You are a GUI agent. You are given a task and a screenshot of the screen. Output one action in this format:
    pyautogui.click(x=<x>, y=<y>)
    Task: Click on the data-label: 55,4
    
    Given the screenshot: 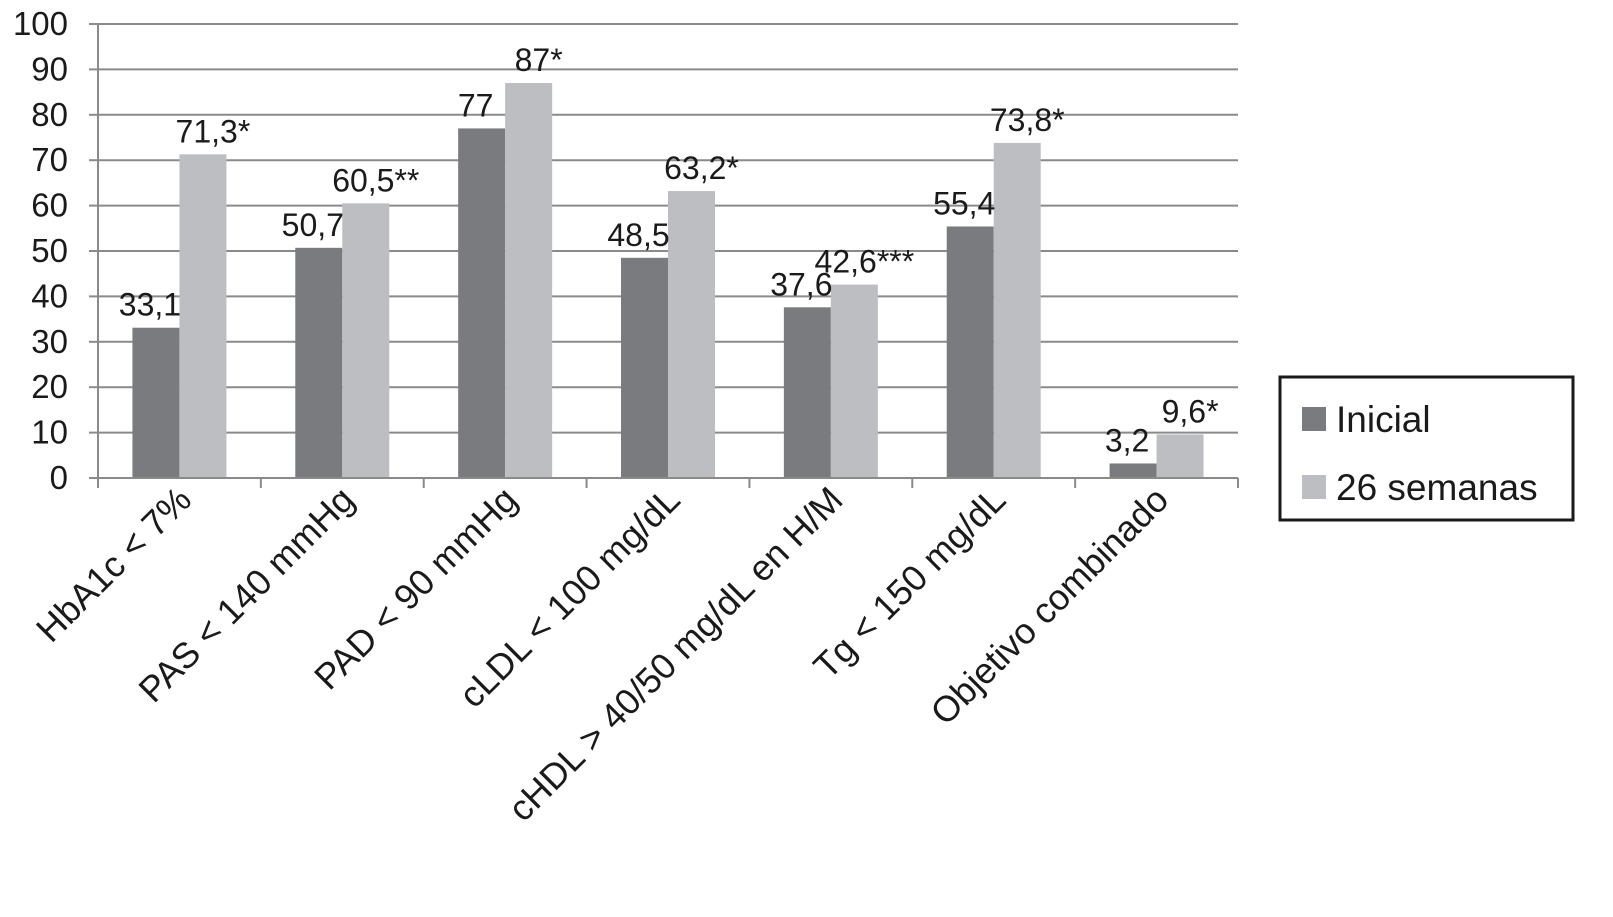 What is the action you would take?
    pyautogui.click(x=964, y=203)
    